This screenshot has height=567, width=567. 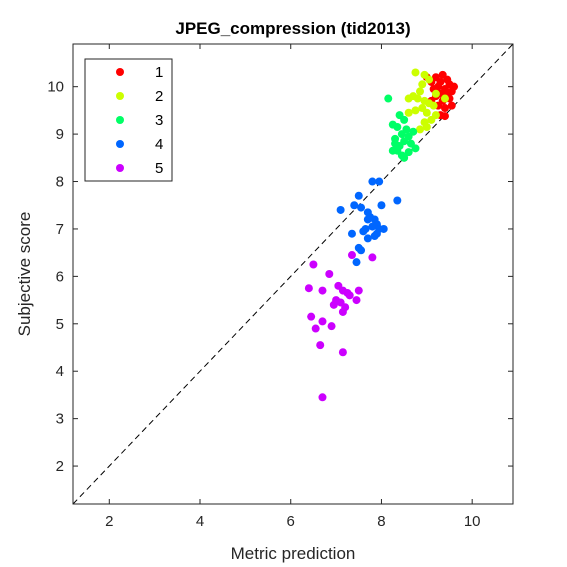 I want to click on y-tick-label: 8, so click(x=60, y=182).